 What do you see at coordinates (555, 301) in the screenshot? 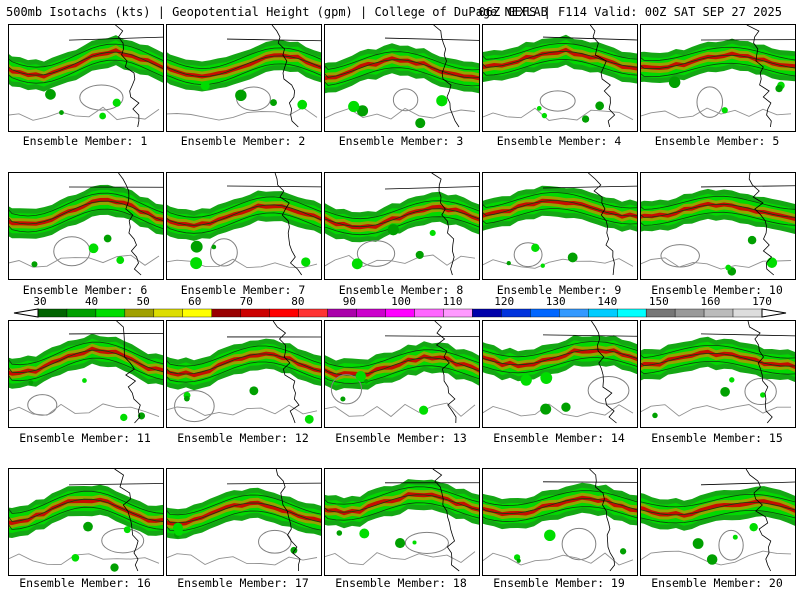
I see `colorbar-tick-label: 130` at bounding box center [555, 301].